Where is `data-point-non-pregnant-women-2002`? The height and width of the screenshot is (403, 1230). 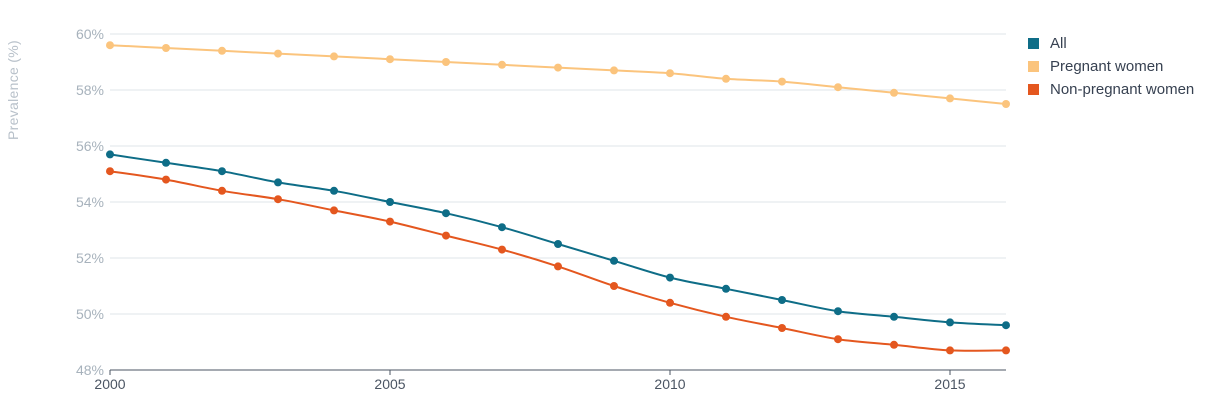 data-point-non-pregnant-women-2002 is located at coordinates (222, 190).